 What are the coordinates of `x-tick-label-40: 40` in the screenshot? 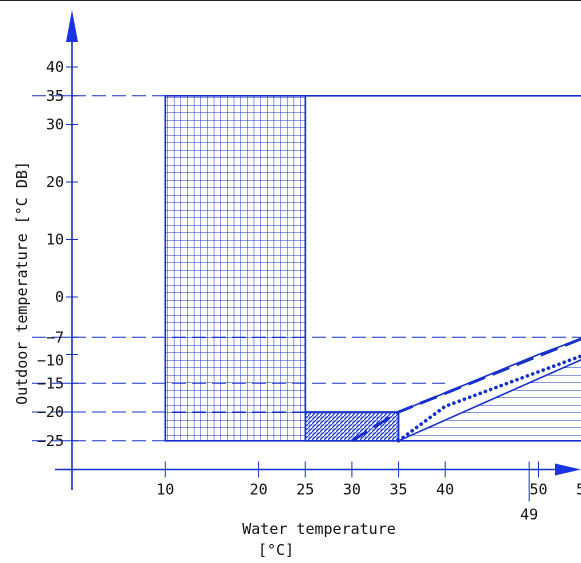 It's located at (445, 490).